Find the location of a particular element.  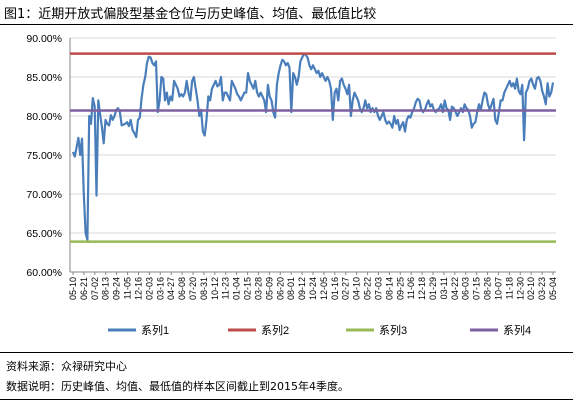

x-tick-label: 10-24 is located at coordinates (313, 288).